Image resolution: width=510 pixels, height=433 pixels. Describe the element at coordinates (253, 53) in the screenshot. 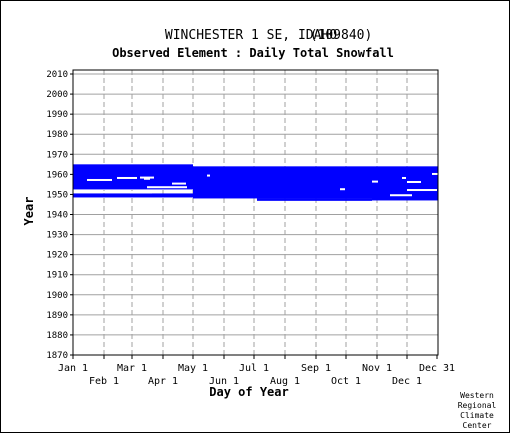

I see `chart-subtitle: Observed Element : Daily Total Snowfall` at that location.